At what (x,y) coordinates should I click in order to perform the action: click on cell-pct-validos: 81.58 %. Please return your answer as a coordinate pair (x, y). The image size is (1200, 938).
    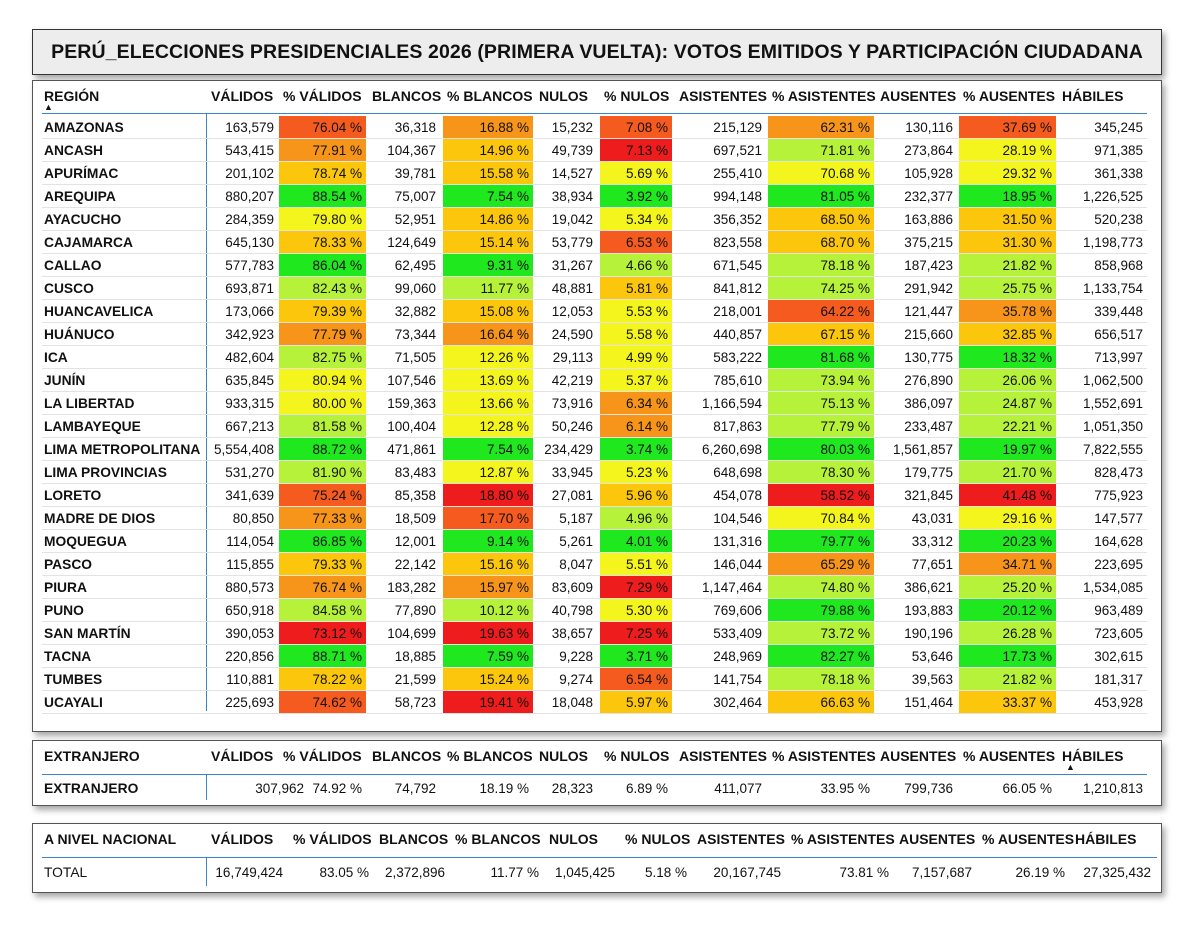
    Looking at the image, I should click on (322, 426).